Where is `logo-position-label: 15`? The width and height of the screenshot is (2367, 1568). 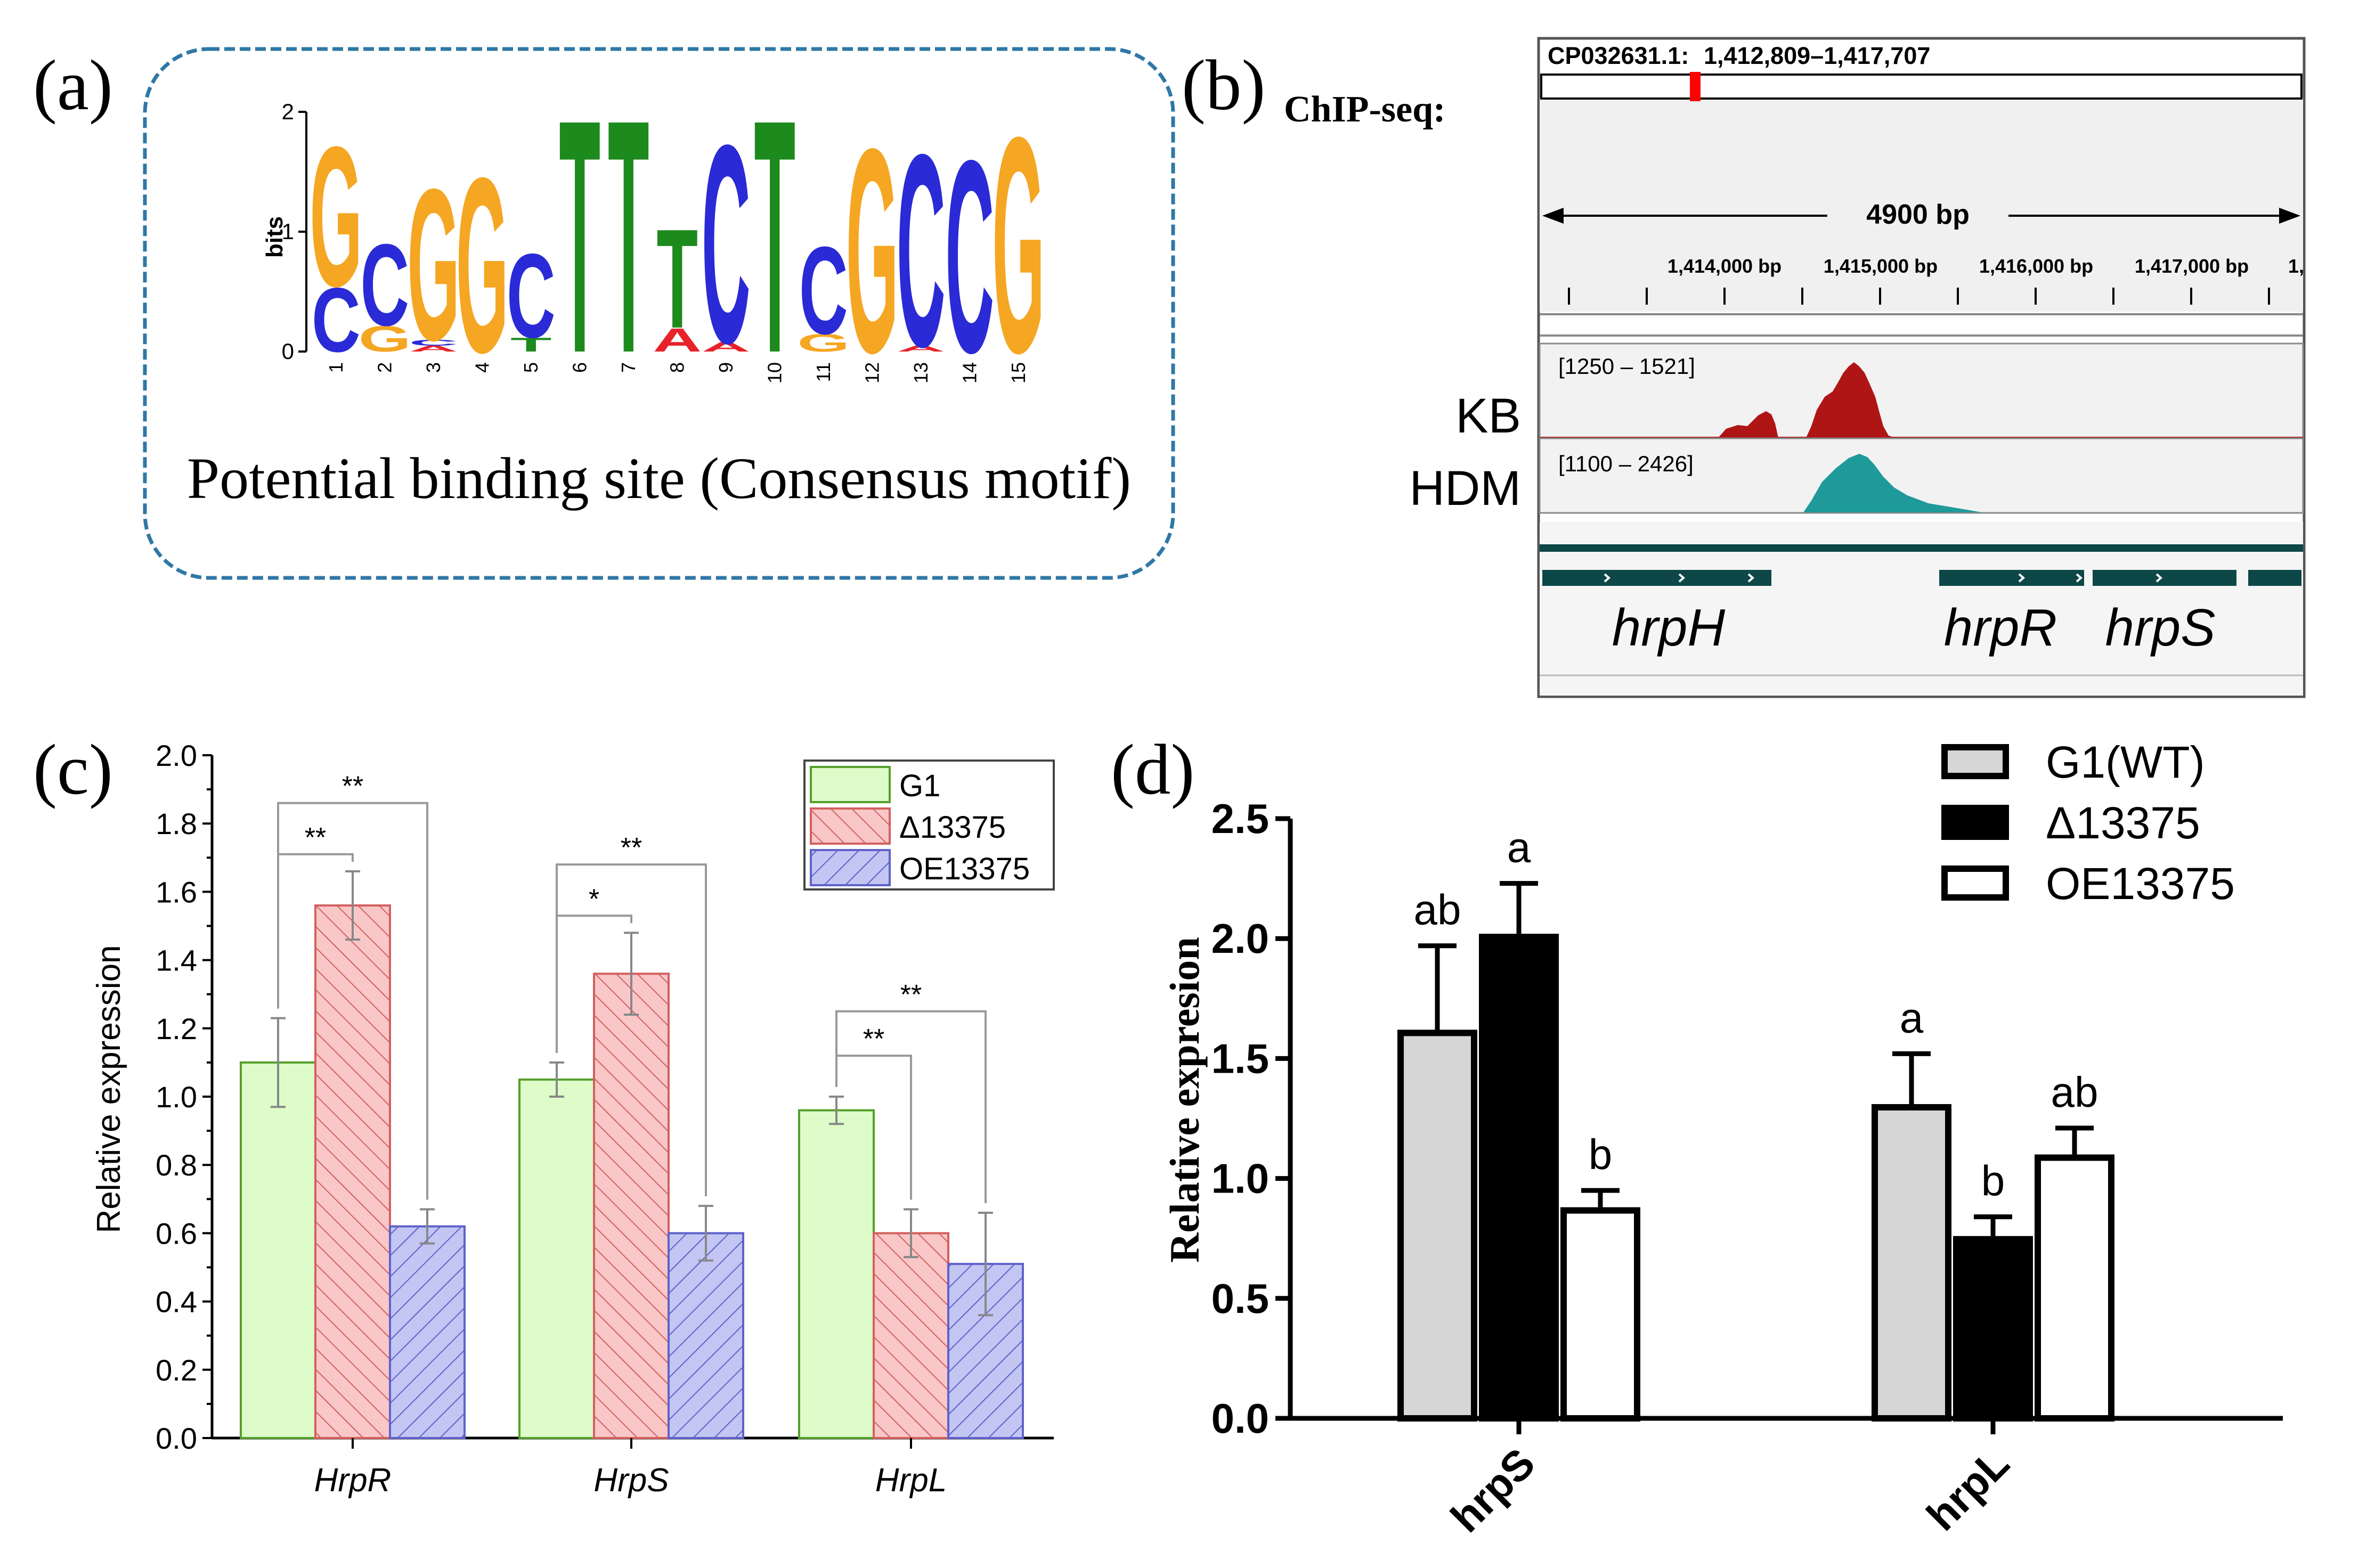
logo-position-label: 15 is located at coordinates (1018, 373).